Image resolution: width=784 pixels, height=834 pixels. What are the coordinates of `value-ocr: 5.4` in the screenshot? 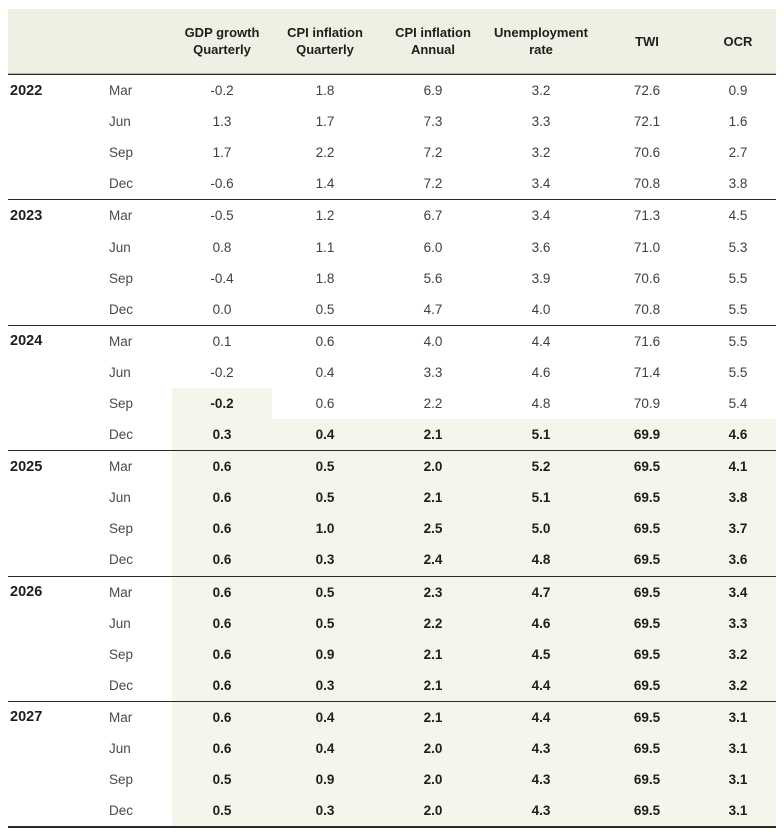 It's located at (738, 403).